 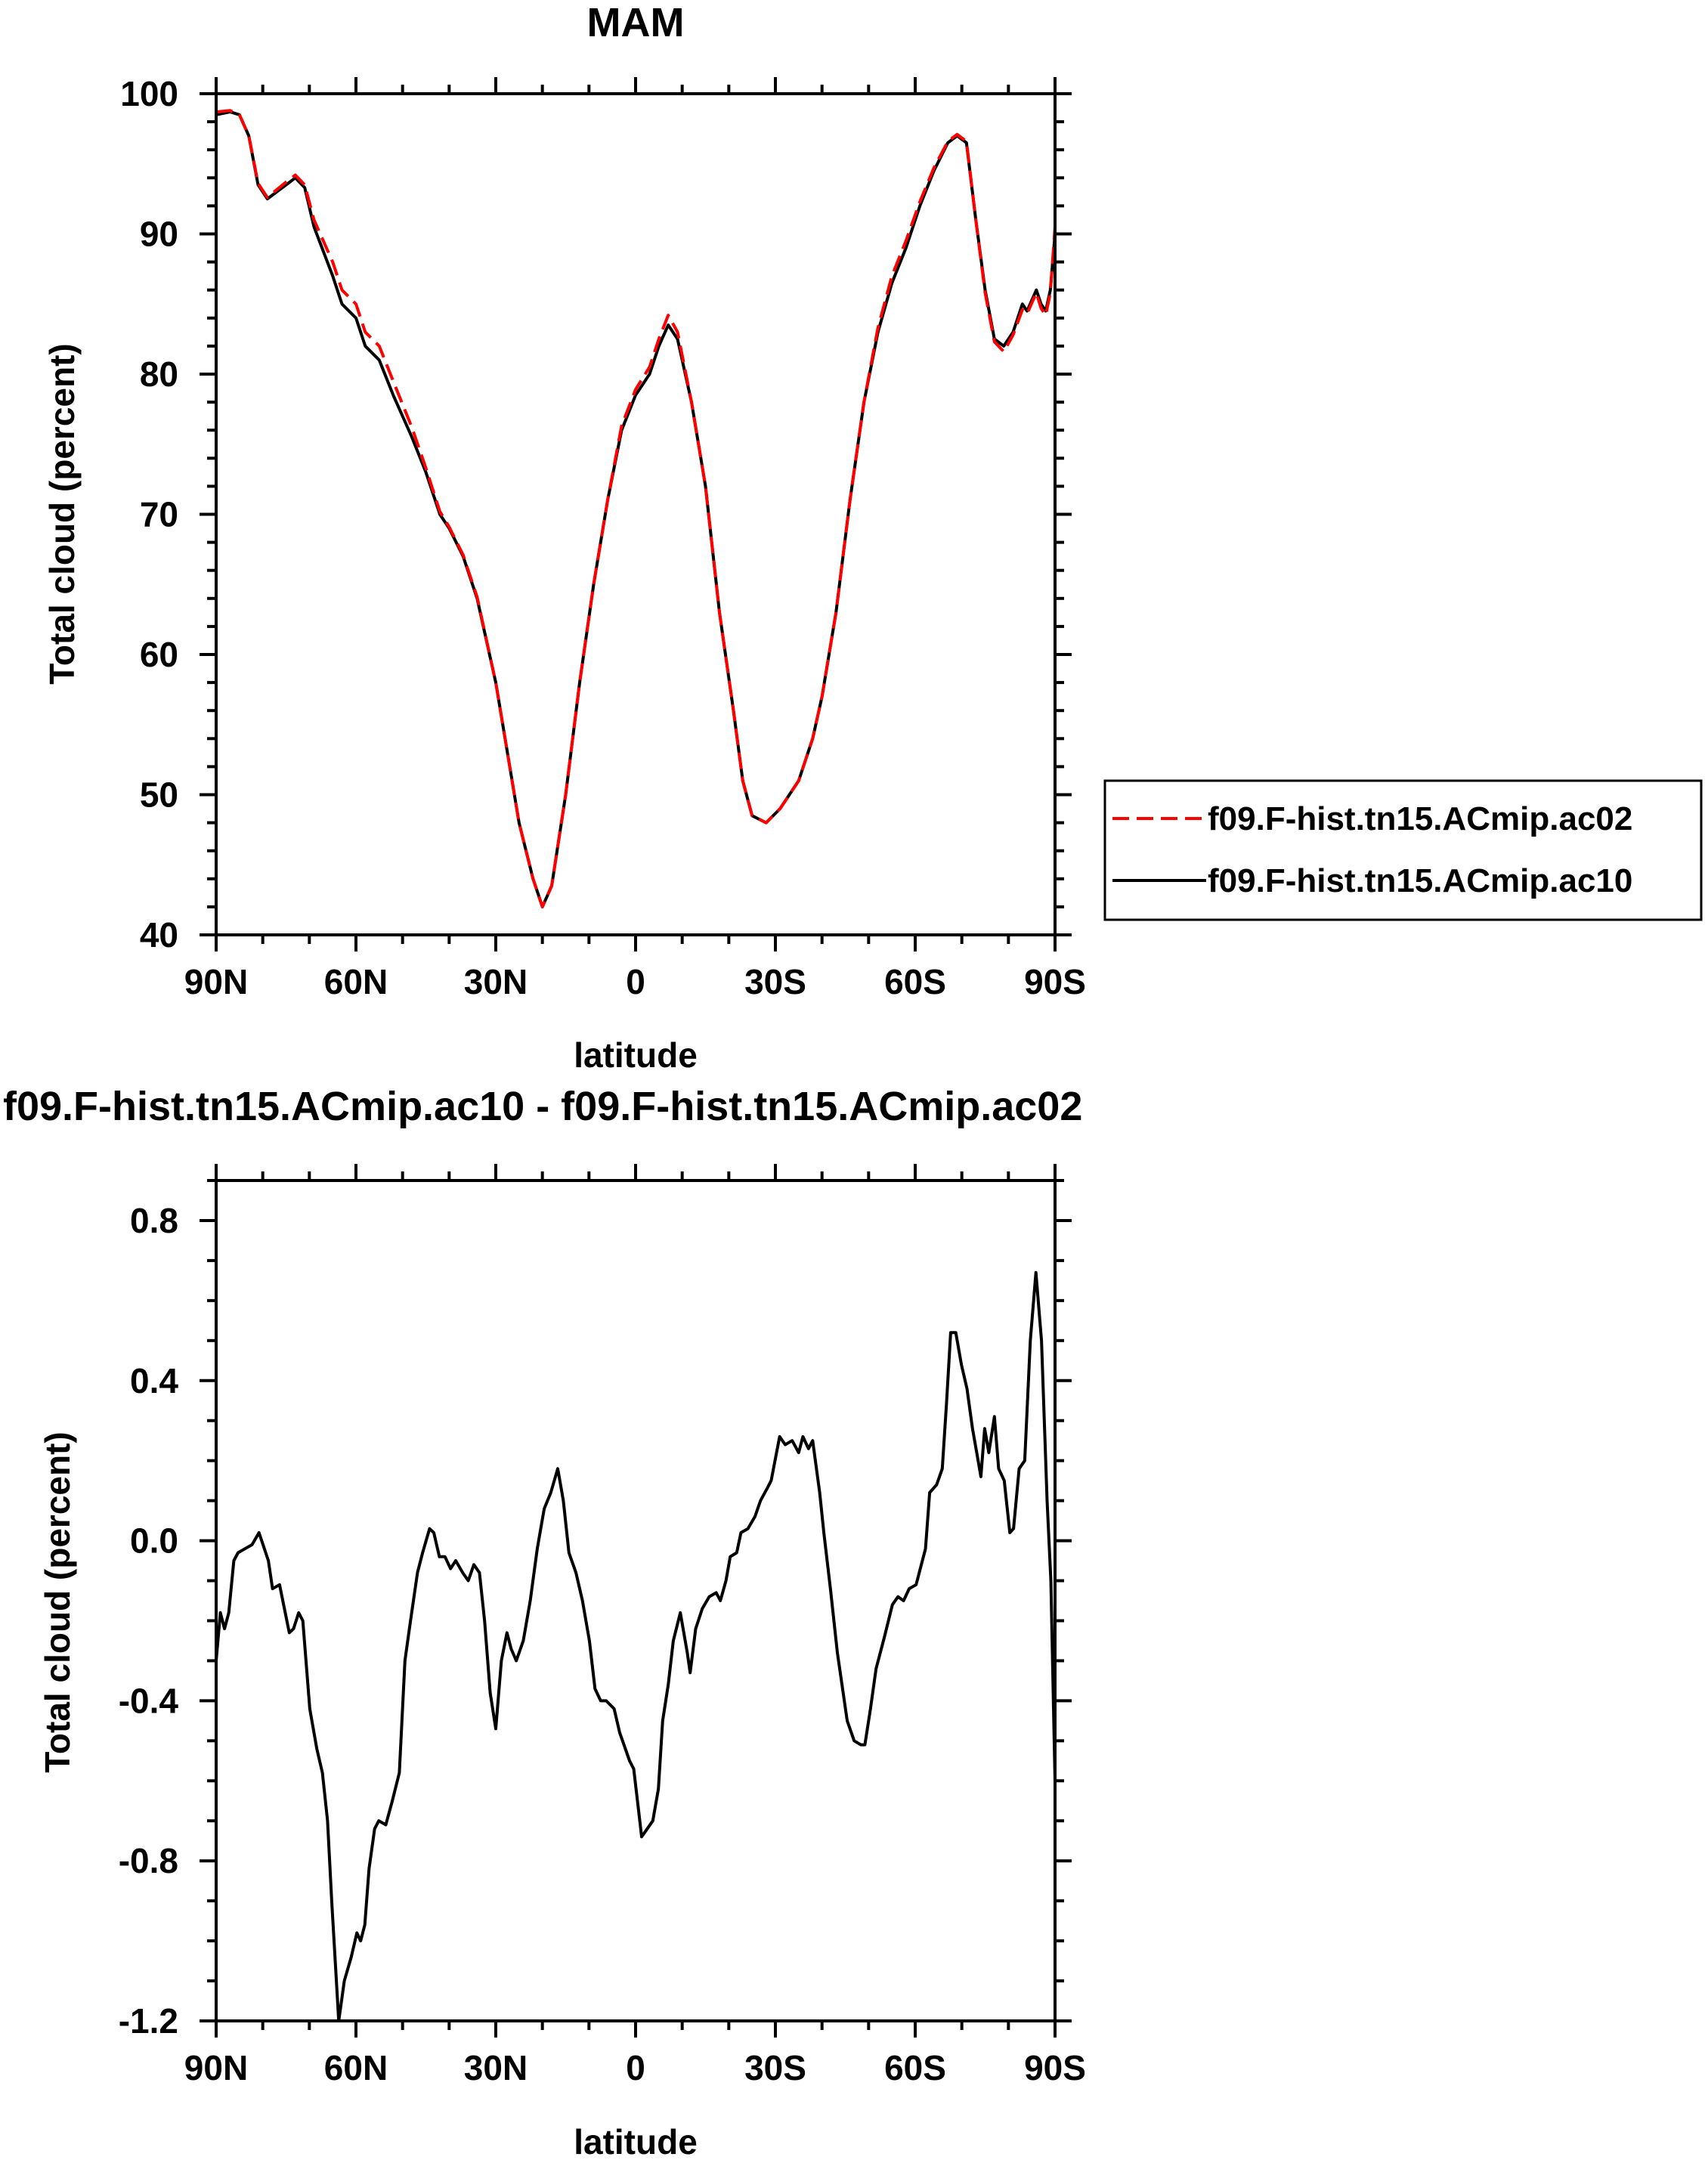 I want to click on y-tick-label: 100, so click(x=149, y=93).